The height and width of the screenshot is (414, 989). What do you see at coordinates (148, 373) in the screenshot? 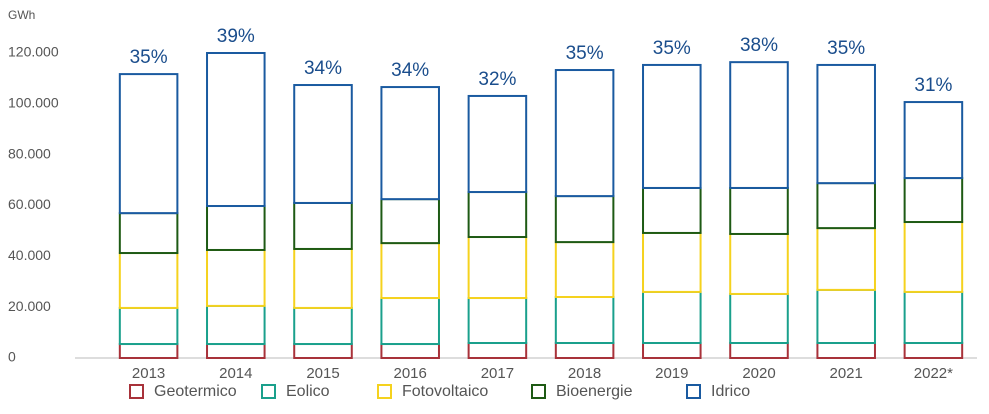
I see `x-tick-label: 2013` at bounding box center [148, 373].